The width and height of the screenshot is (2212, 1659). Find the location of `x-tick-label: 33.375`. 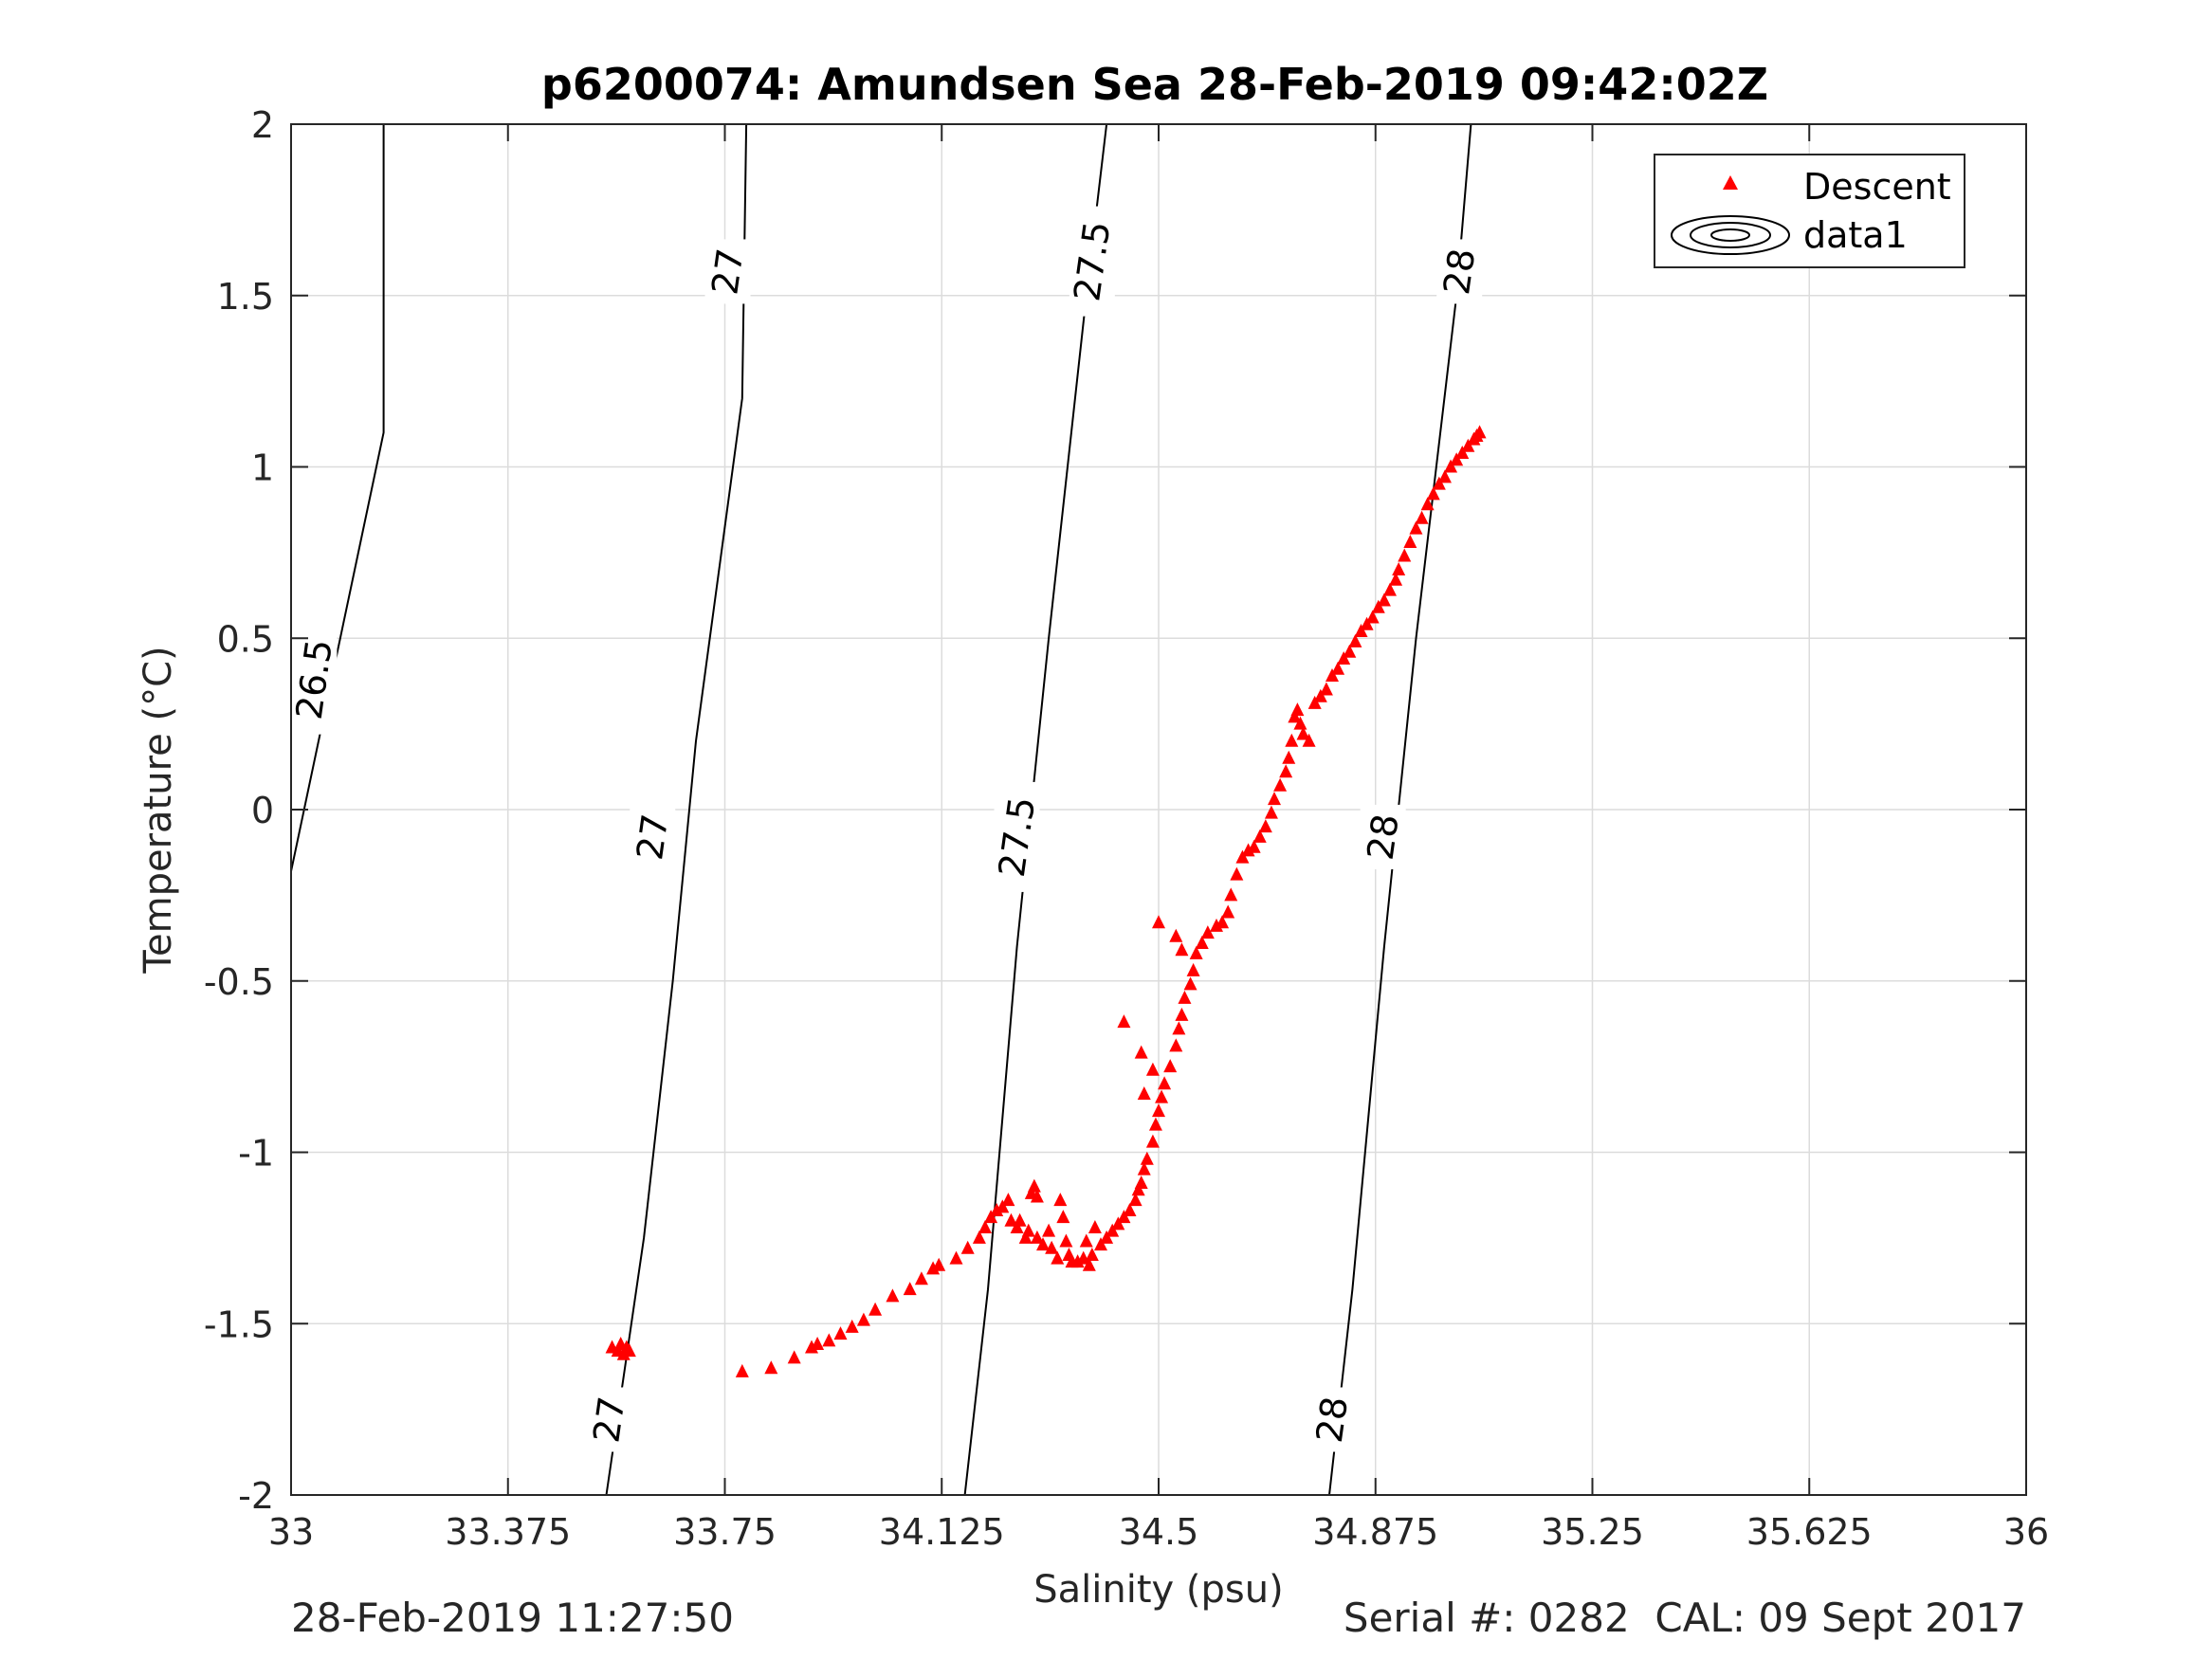

x-tick-label: 33.375 is located at coordinates (508, 1532).